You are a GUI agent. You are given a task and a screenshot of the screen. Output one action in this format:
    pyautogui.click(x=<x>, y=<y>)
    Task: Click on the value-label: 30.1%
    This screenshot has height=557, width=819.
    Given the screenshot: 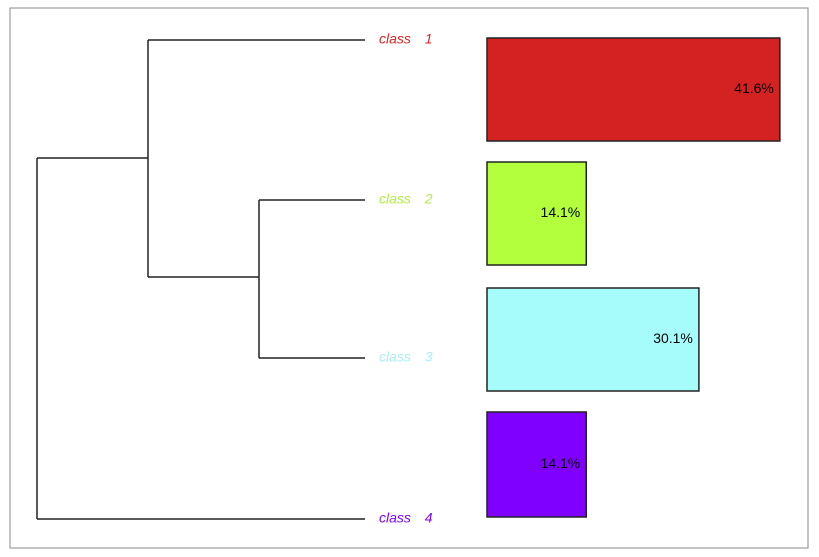 What is the action you would take?
    pyautogui.click(x=673, y=338)
    